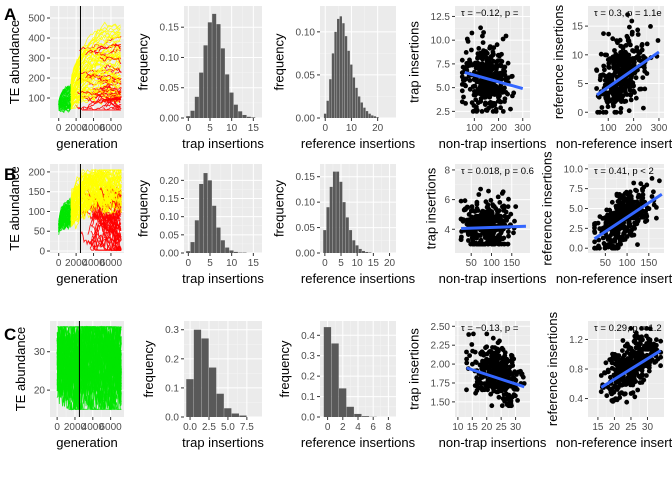  What do you see at coordinates (111, 263) in the screenshot?
I see `x-tick-label: 6000` at bounding box center [111, 263].